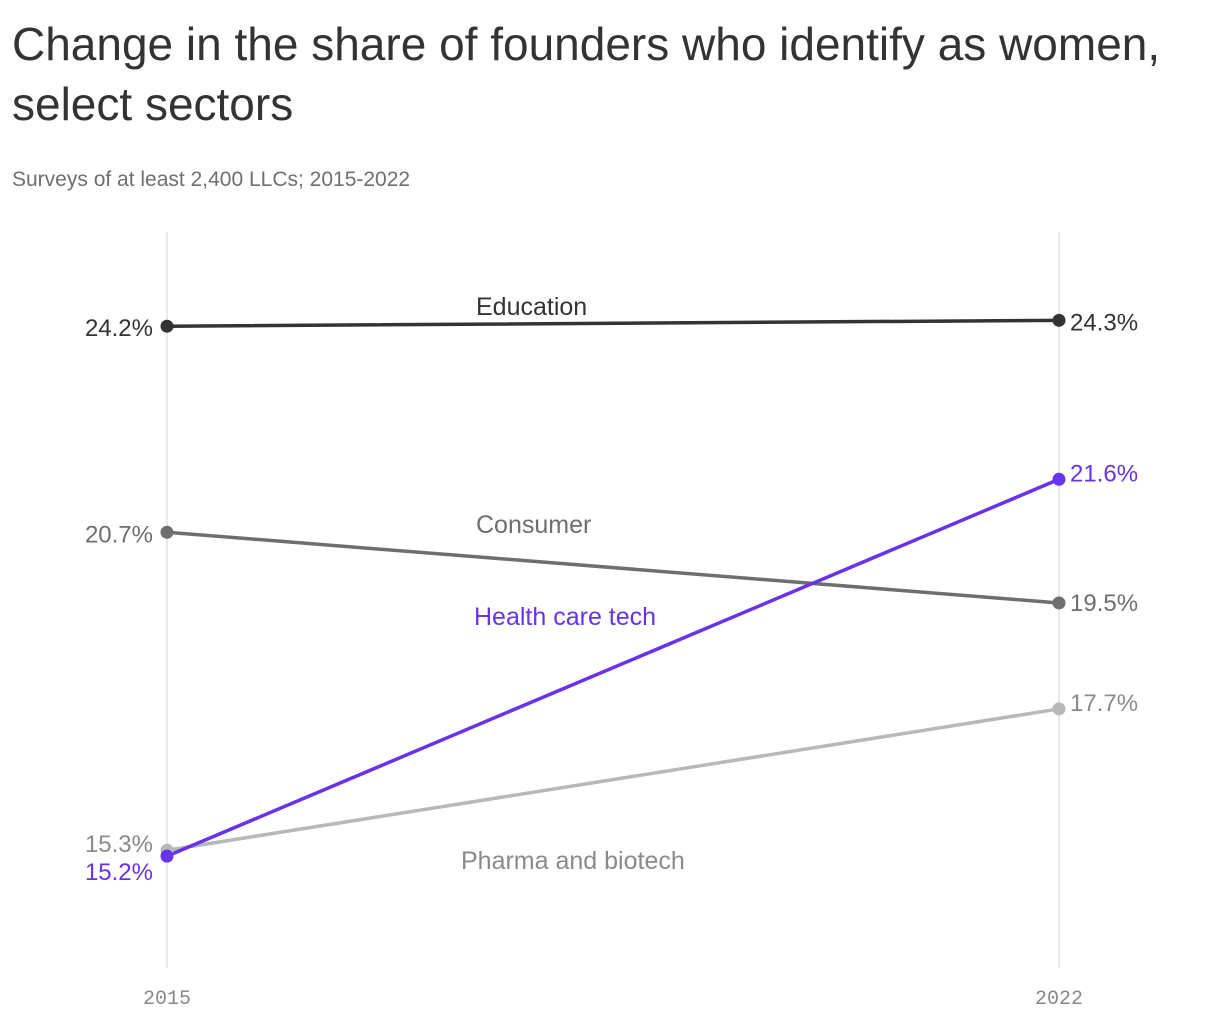 The width and height of the screenshot is (1220, 1020). What do you see at coordinates (531, 307) in the screenshot?
I see `series-label-education: Education` at bounding box center [531, 307].